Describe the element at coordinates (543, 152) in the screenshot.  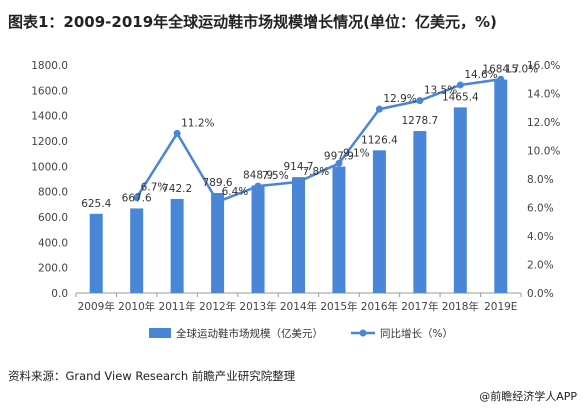
I see `y-right-tick-label: 10.0%` at that location.